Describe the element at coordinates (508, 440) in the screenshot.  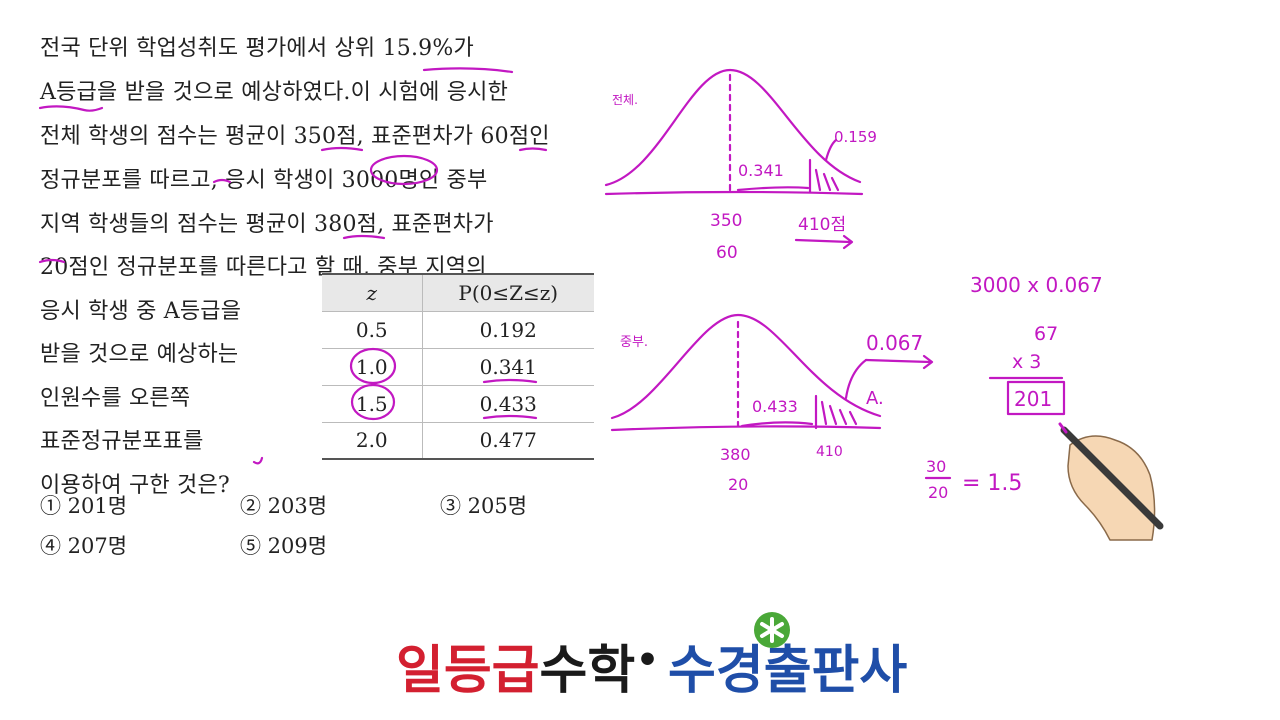
I see `table-cell: 0.477` at that location.